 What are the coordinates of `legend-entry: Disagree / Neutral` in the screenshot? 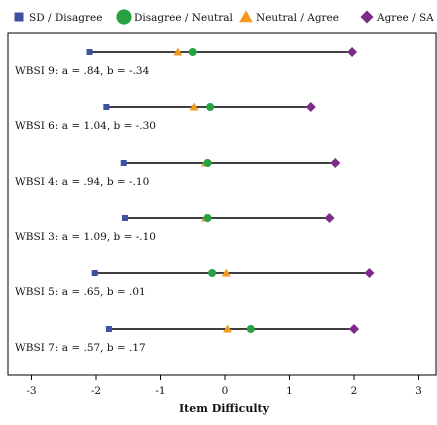 It's located at (174, 17).